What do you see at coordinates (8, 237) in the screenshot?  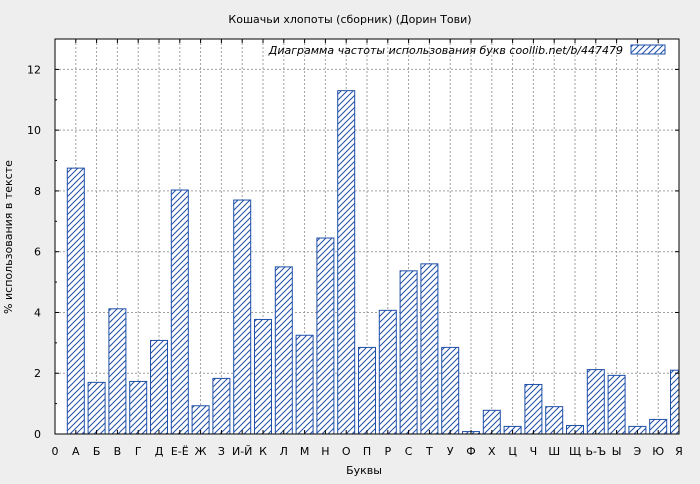 I see `y-axis-label: % использования в тексте` at bounding box center [8, 237].